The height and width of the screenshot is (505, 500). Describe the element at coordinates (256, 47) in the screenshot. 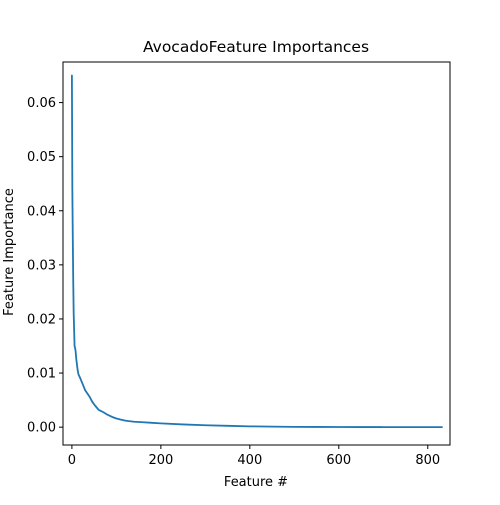

I see `chart-title: AvocadoFeature Importances` at that location.